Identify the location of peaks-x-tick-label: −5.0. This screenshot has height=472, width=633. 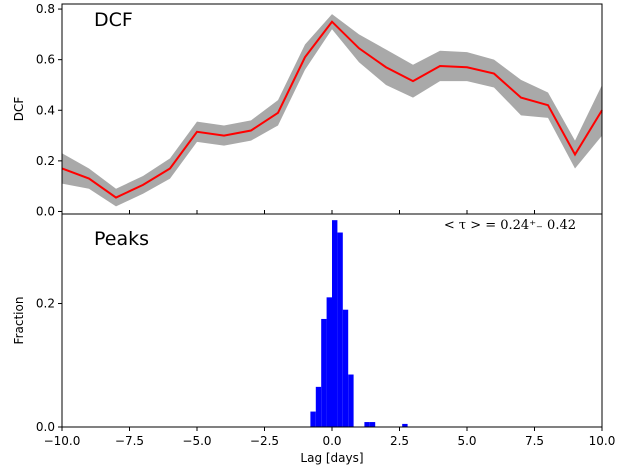
(196, 441).